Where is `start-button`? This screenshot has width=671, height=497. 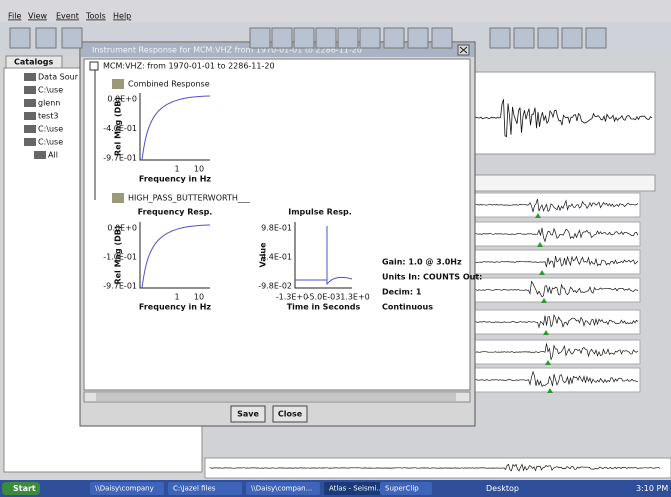 start-button is located at coordinates (21, 488).